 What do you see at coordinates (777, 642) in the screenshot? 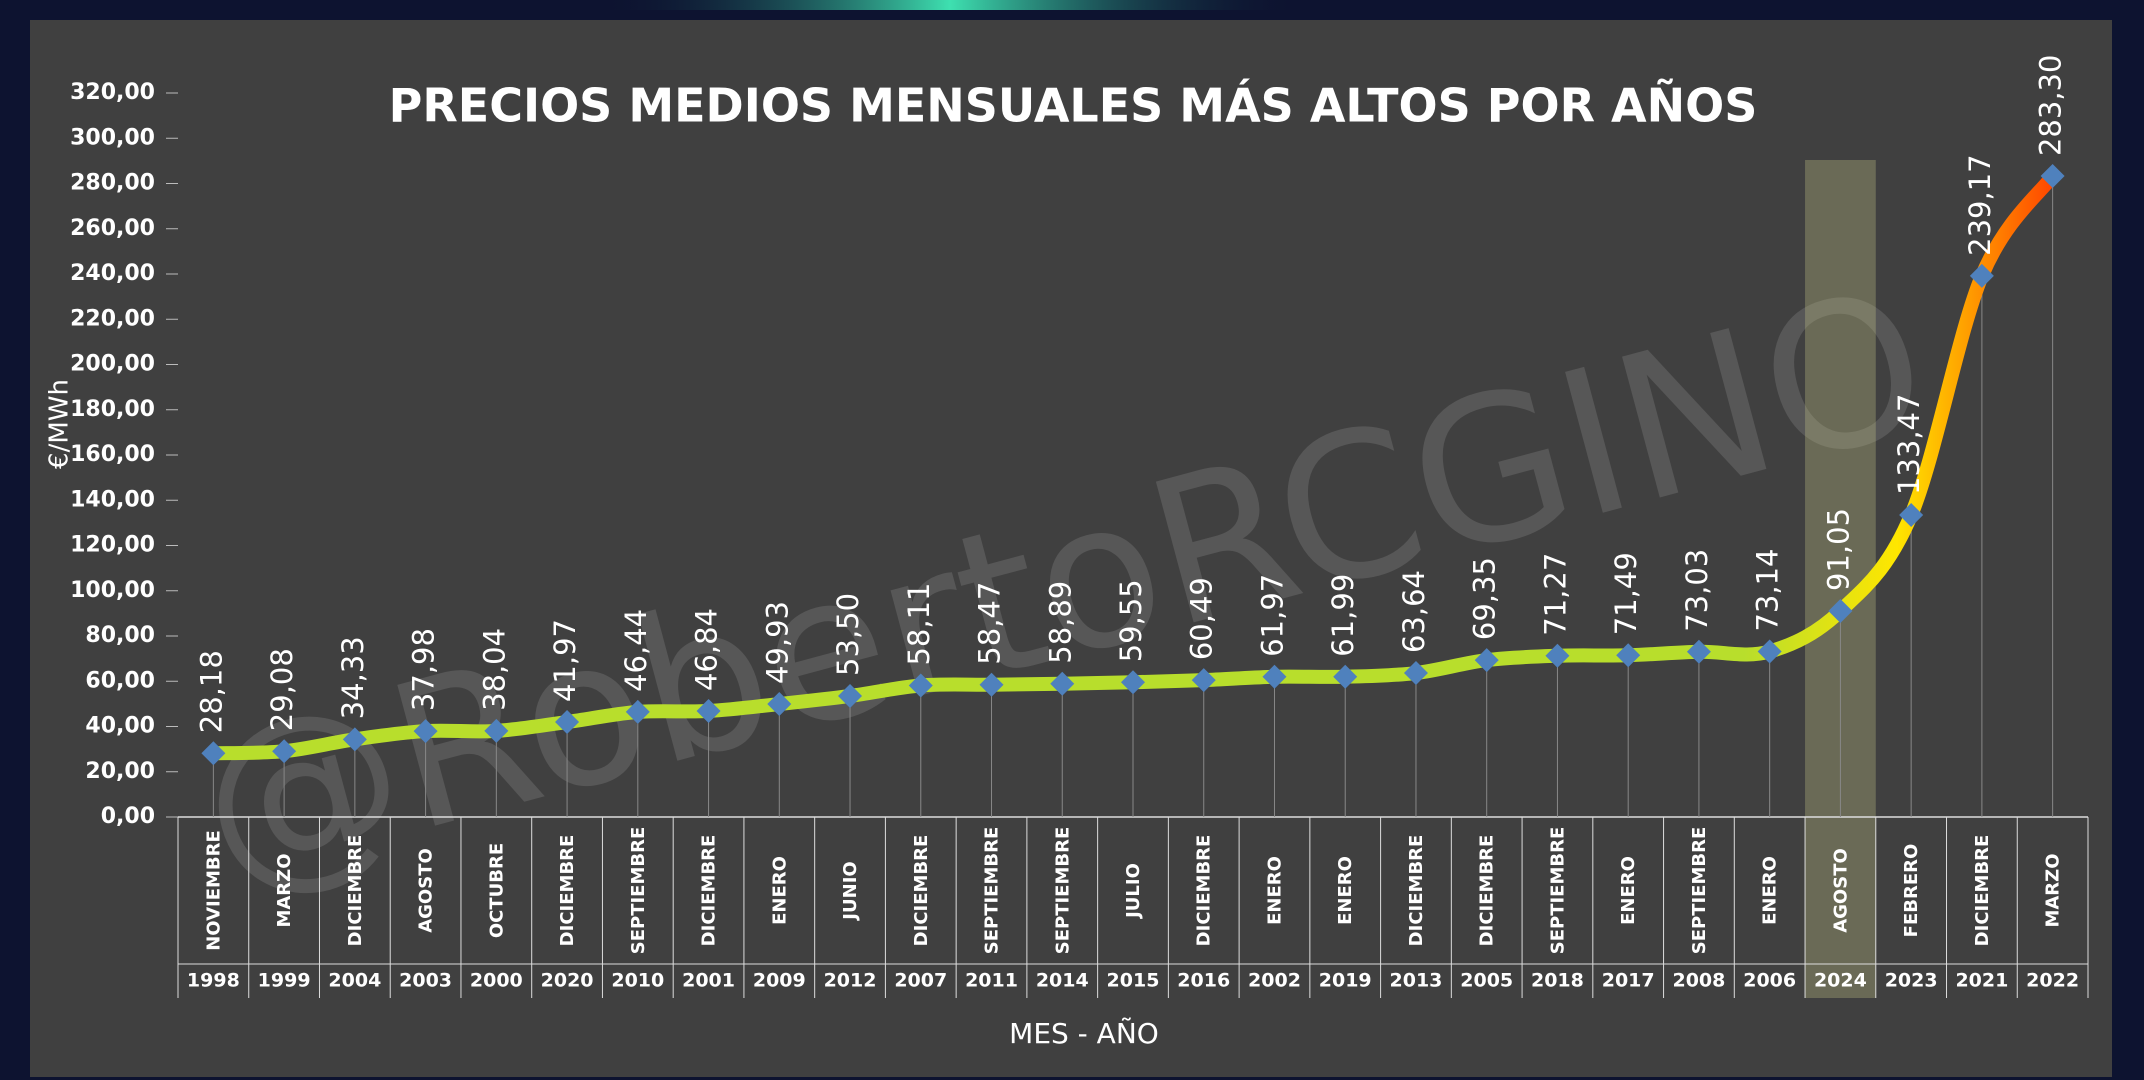
I see `data-label: 49,93` at bounding box center [777, 642].